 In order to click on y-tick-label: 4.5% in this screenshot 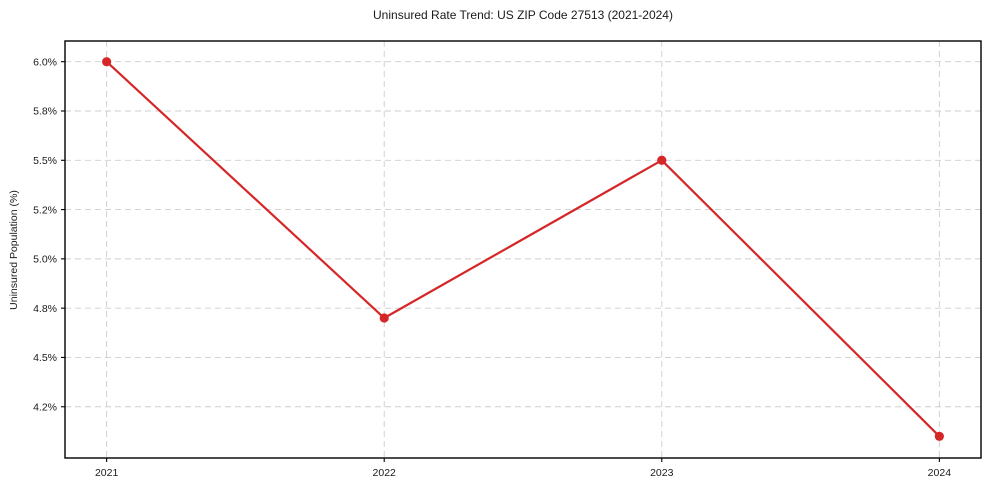, I will do `click(45, 358)`.